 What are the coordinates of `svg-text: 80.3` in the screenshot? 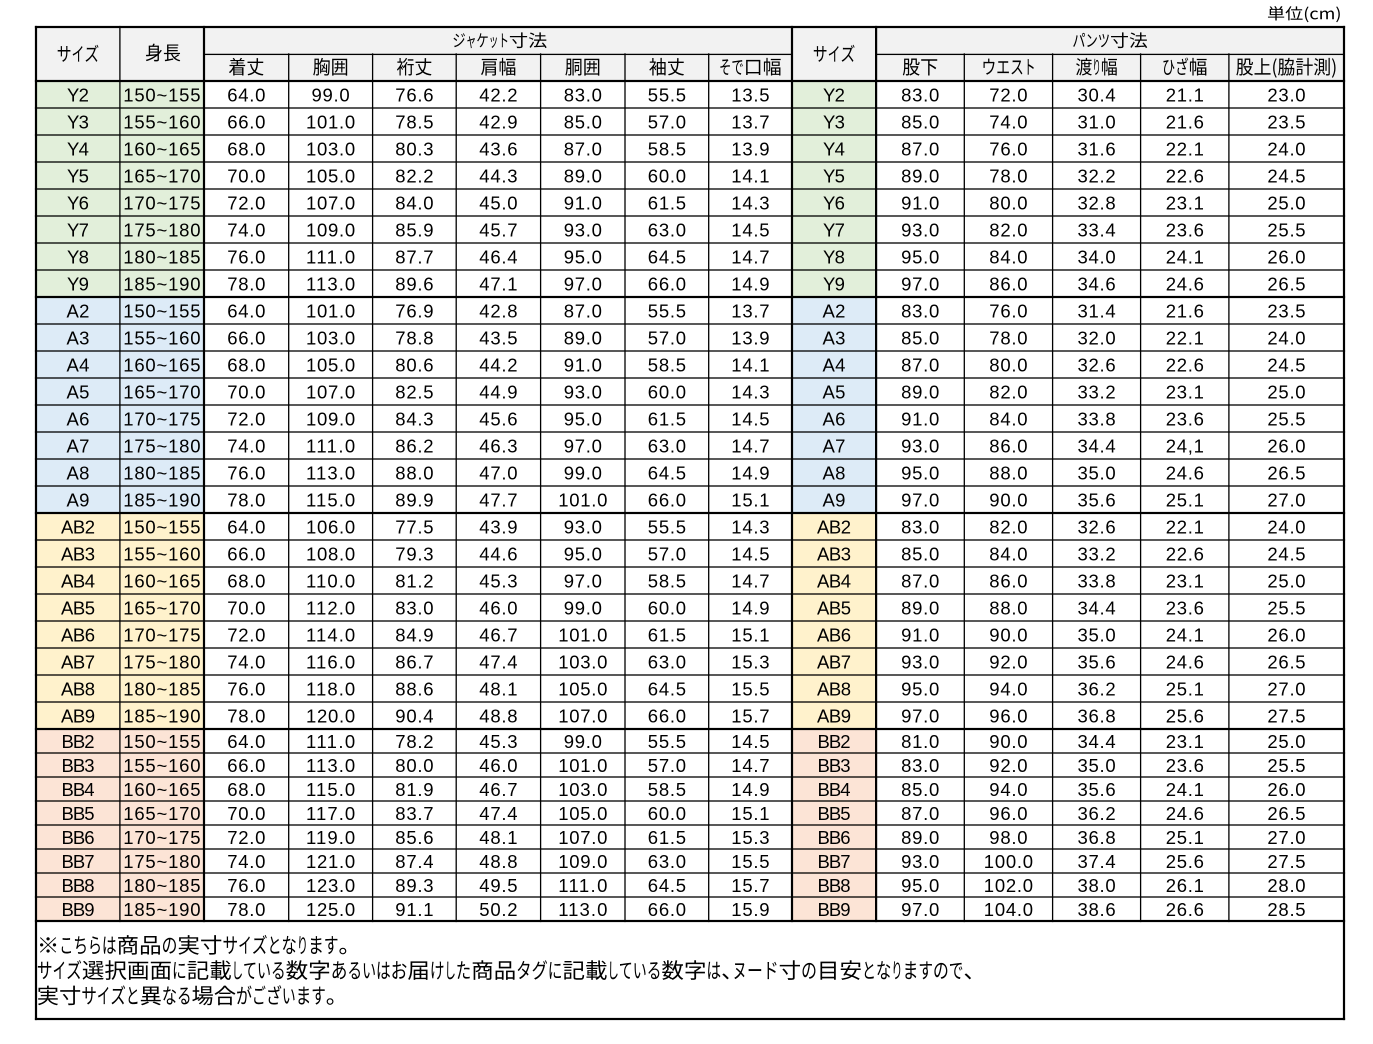 It's located at (414, 148).